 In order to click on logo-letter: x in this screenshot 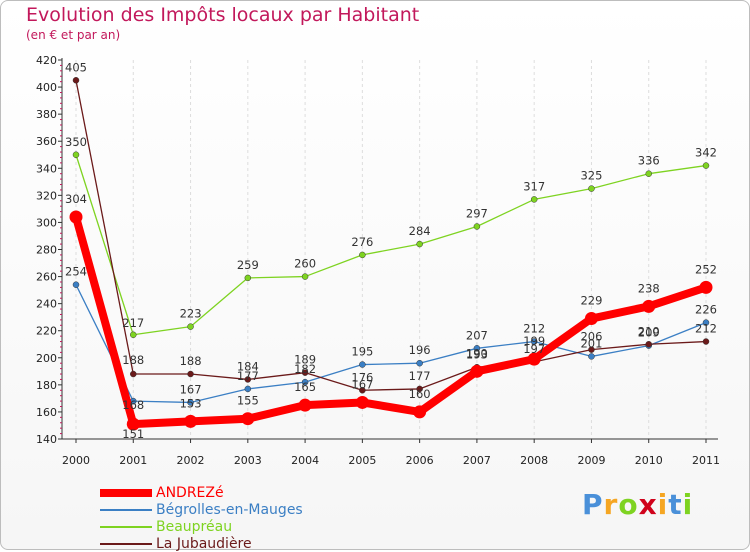, I will do `click(648, 504)`.